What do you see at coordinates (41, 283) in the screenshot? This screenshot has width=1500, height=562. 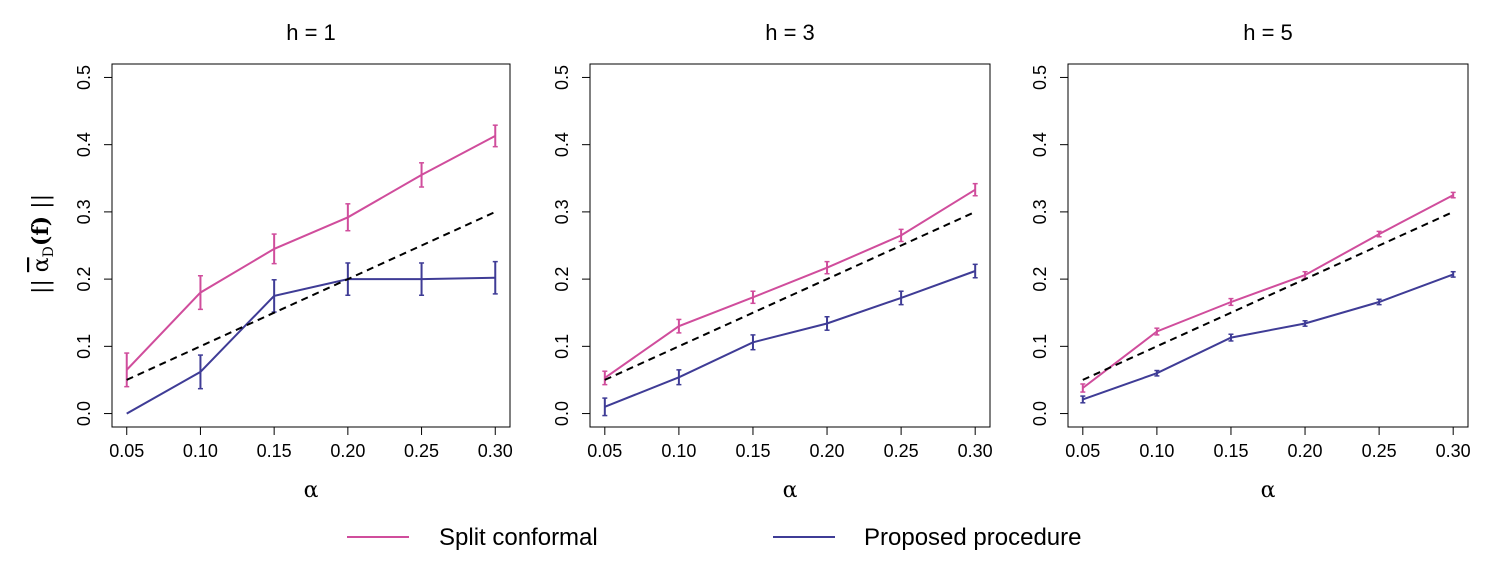 I see `y-axis-label-prefix: ||` at bounding box center [41, 283].